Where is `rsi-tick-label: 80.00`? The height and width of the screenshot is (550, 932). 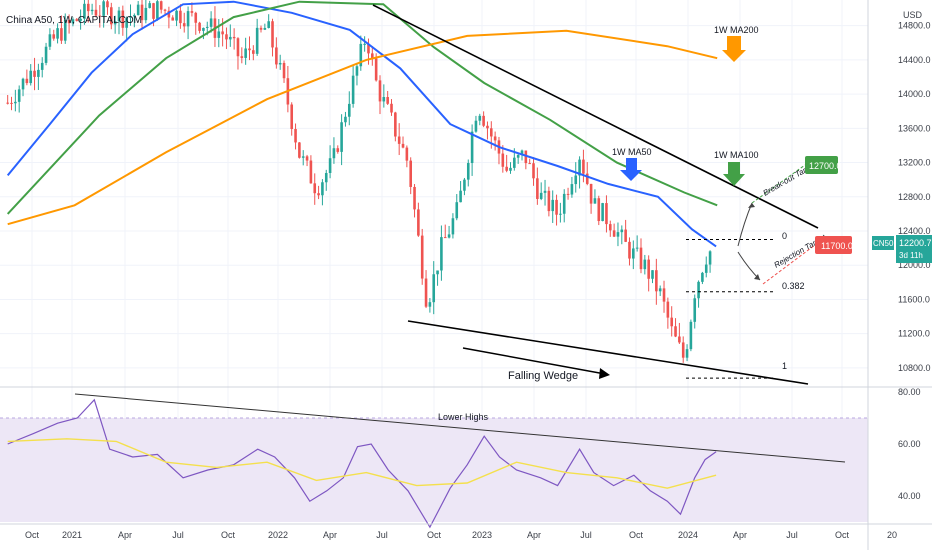
rsi-tick-label: 80.00 is located at coordinates (909, 392).